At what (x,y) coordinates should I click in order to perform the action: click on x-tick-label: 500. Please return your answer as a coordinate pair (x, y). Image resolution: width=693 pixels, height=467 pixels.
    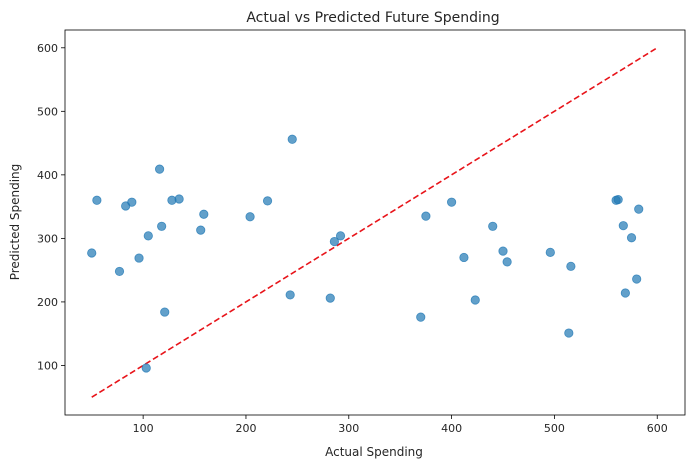
    Looking at the image, I should click on (554, 428).